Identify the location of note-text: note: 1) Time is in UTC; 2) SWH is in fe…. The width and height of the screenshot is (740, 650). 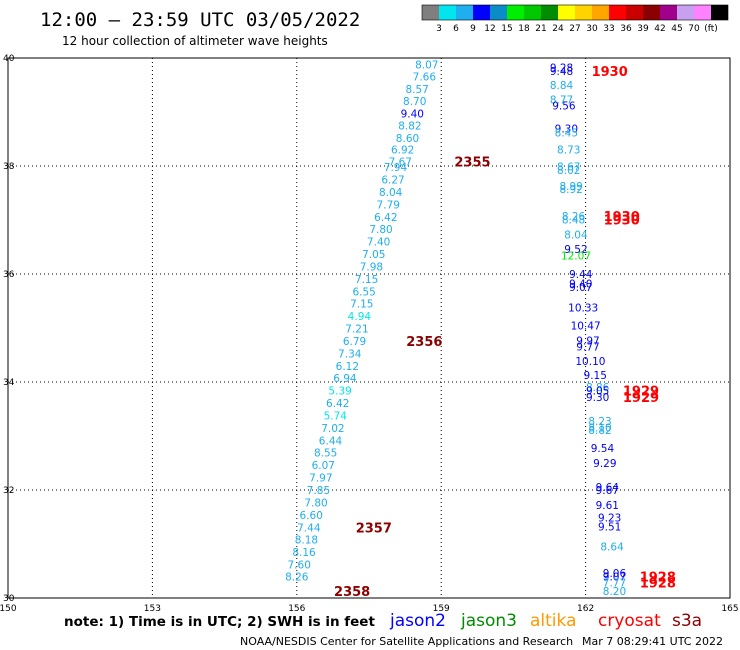
(219, 622).